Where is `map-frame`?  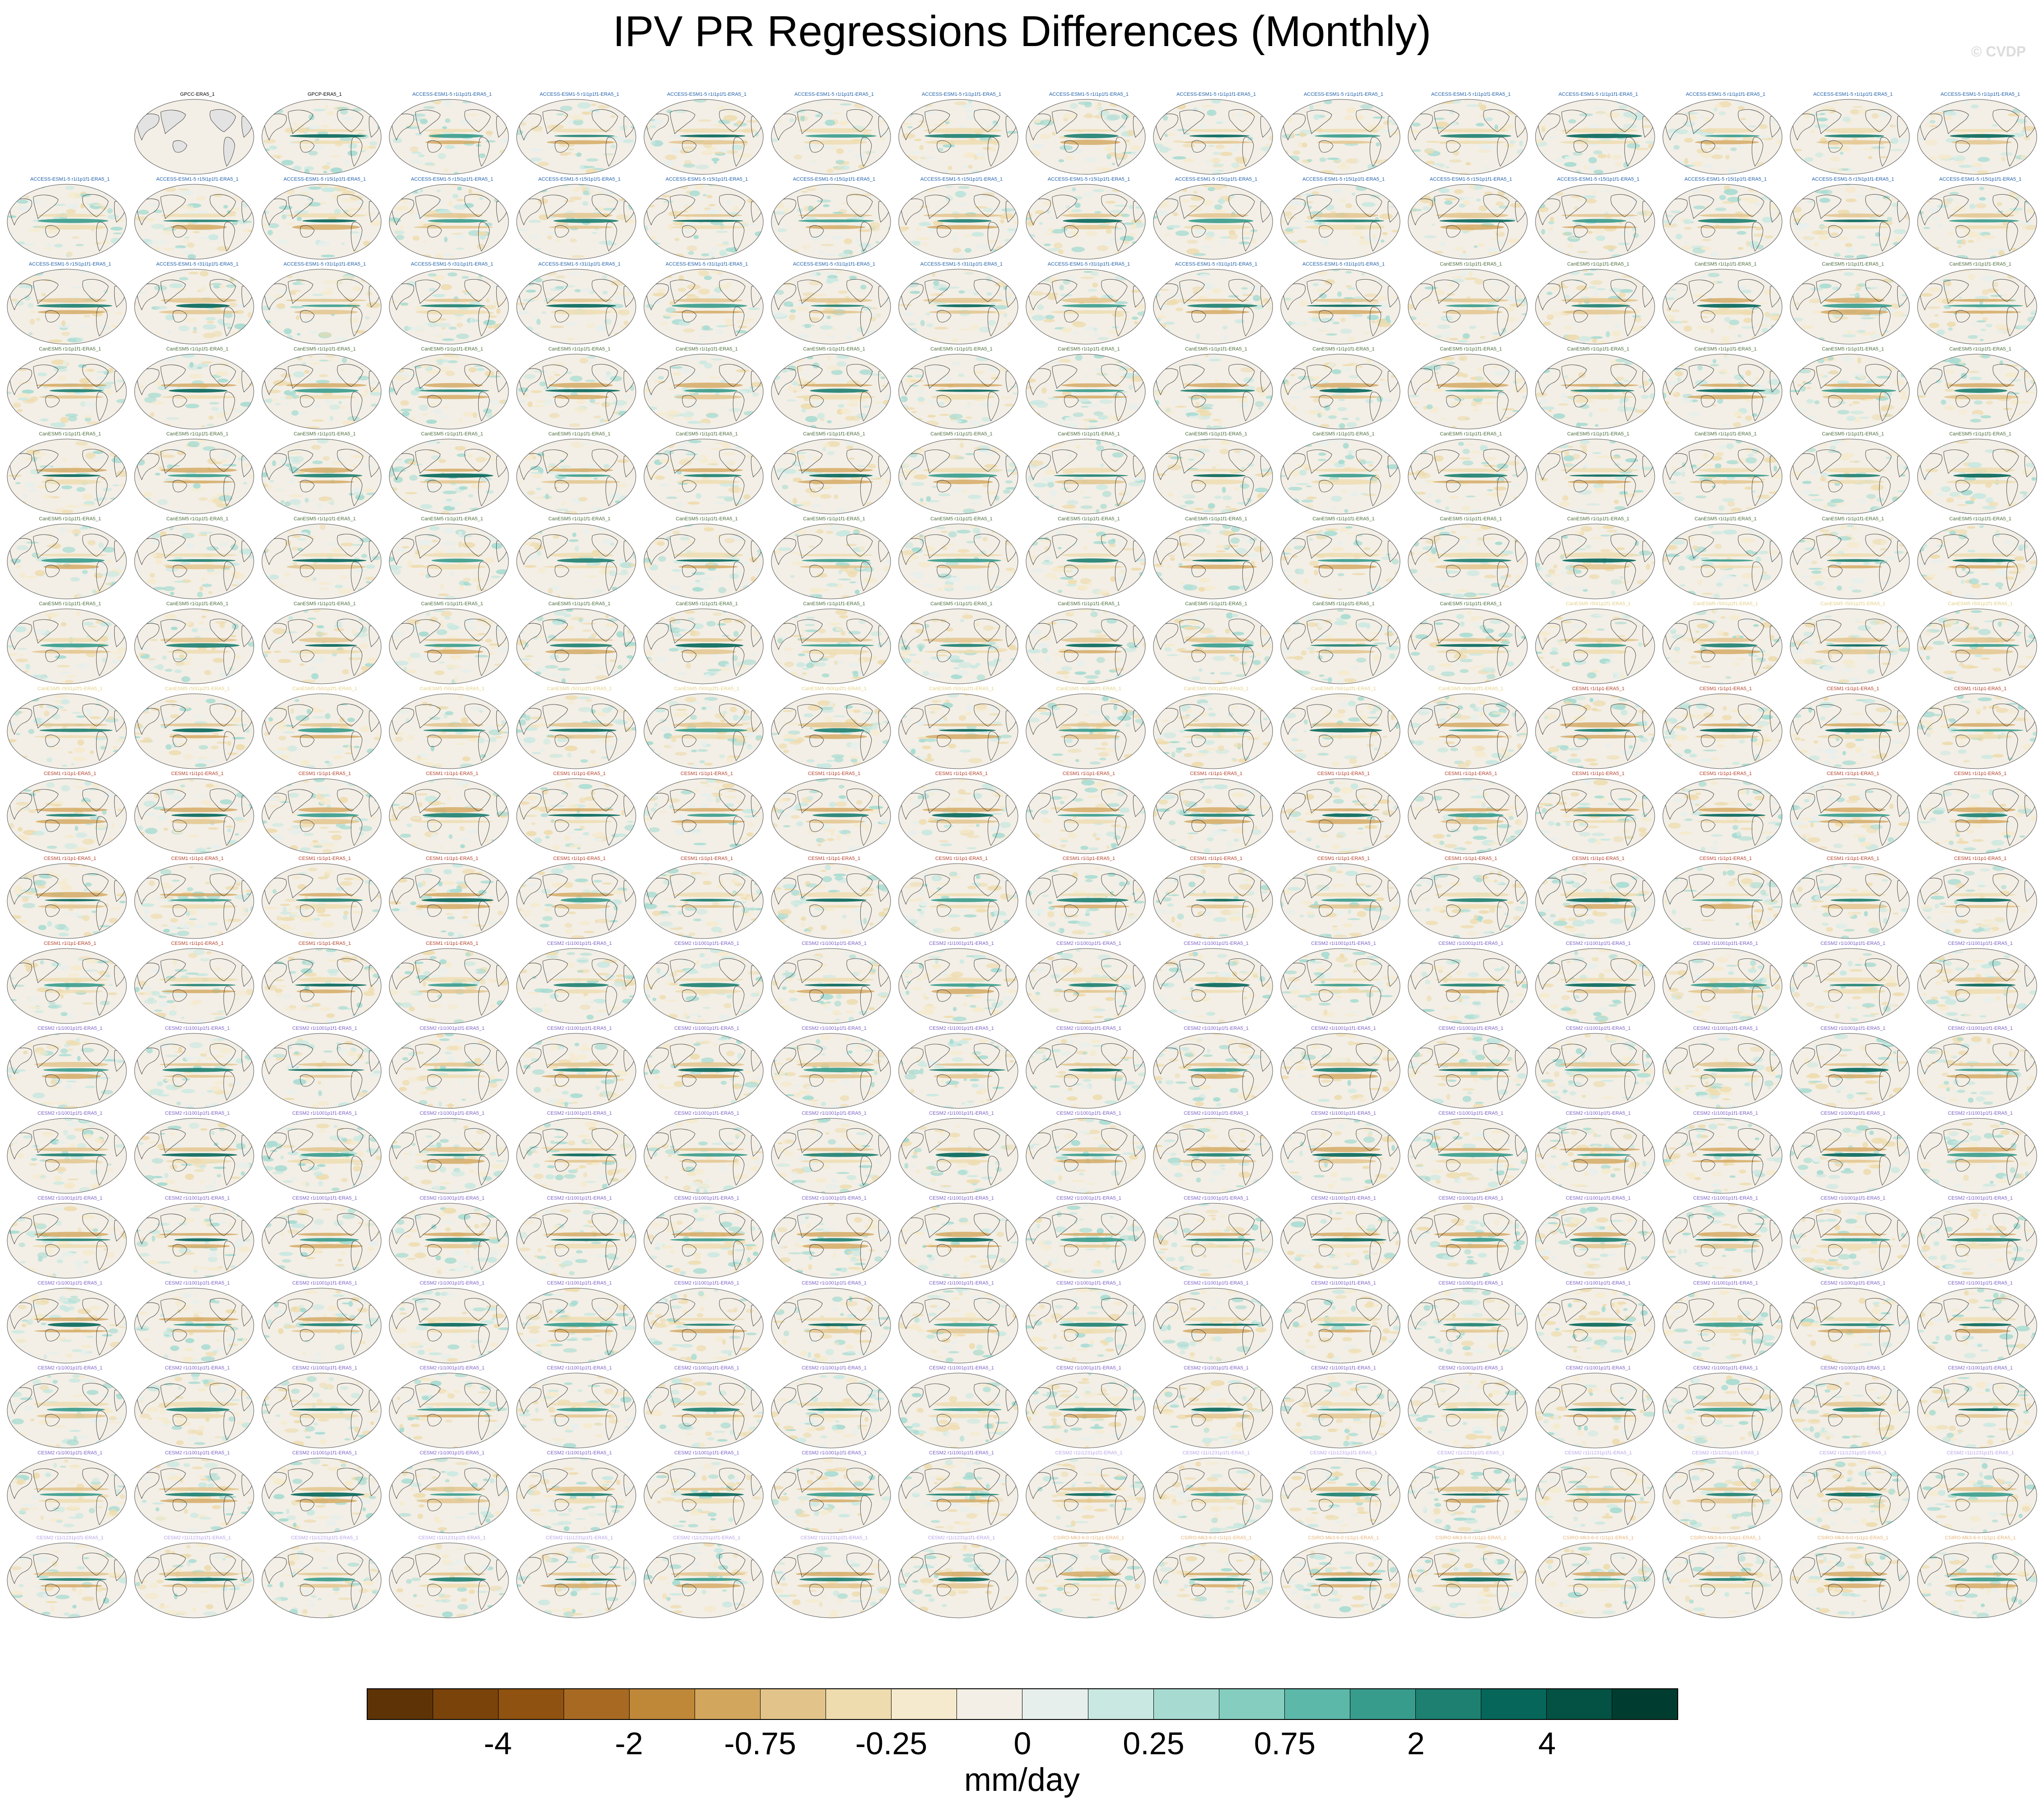
map-frame is located at coordinates (576, 137).